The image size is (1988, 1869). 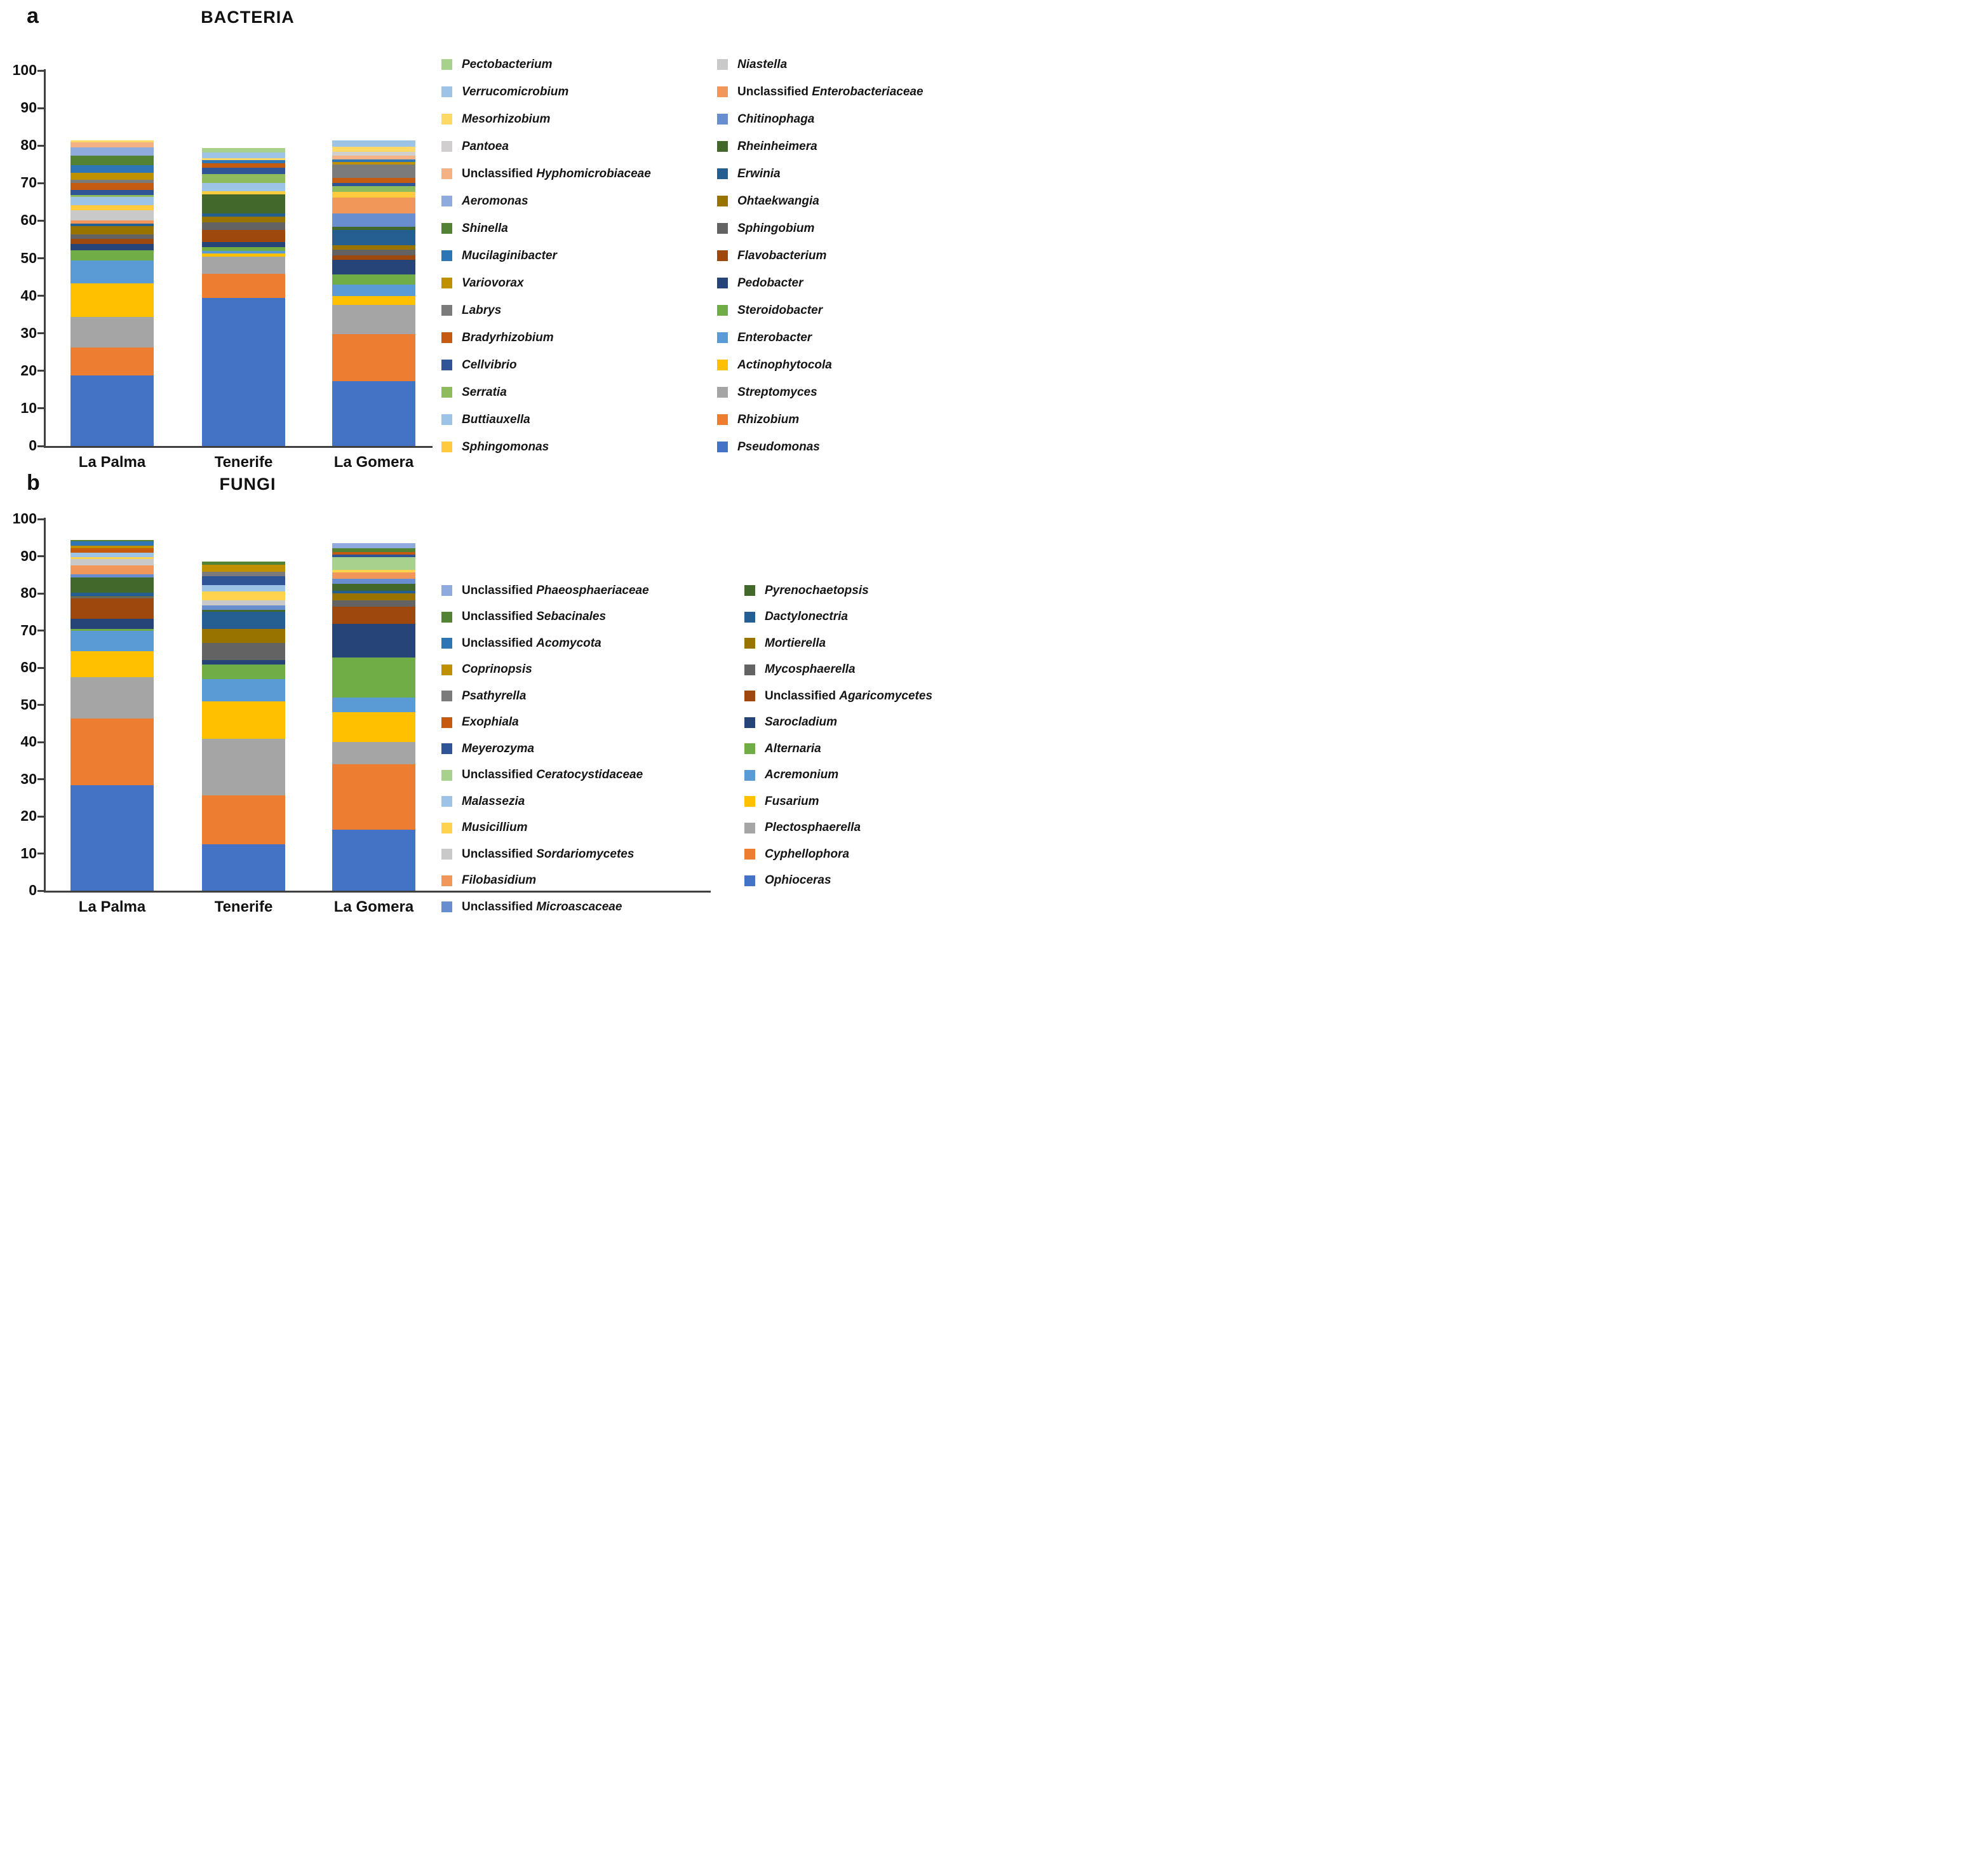 I want to click on bar-segment-enterobacter, so click(x=243, y=251).